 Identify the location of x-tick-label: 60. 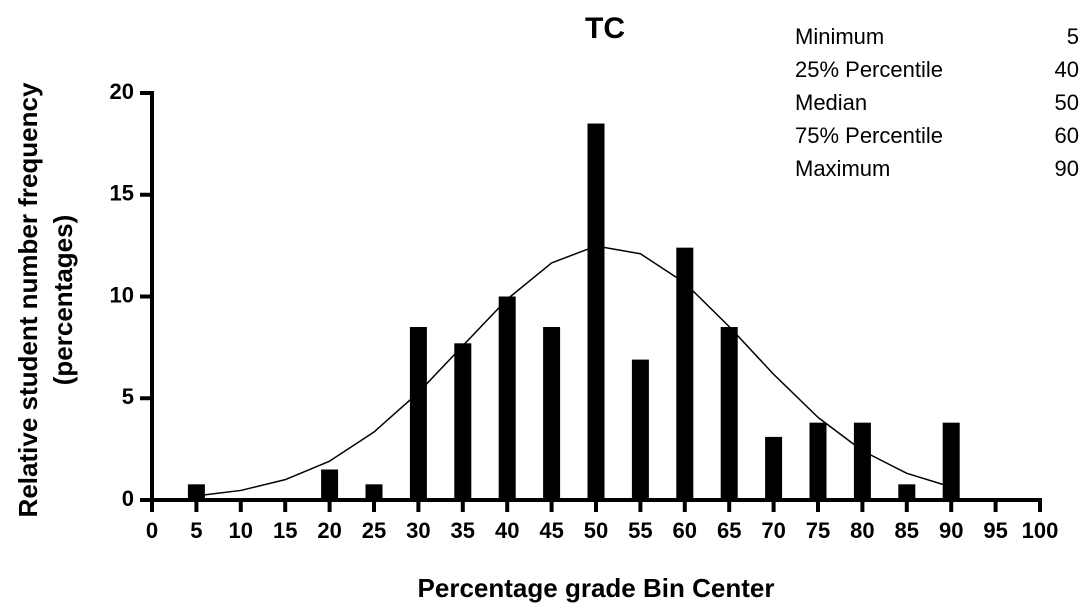
(685, 530).